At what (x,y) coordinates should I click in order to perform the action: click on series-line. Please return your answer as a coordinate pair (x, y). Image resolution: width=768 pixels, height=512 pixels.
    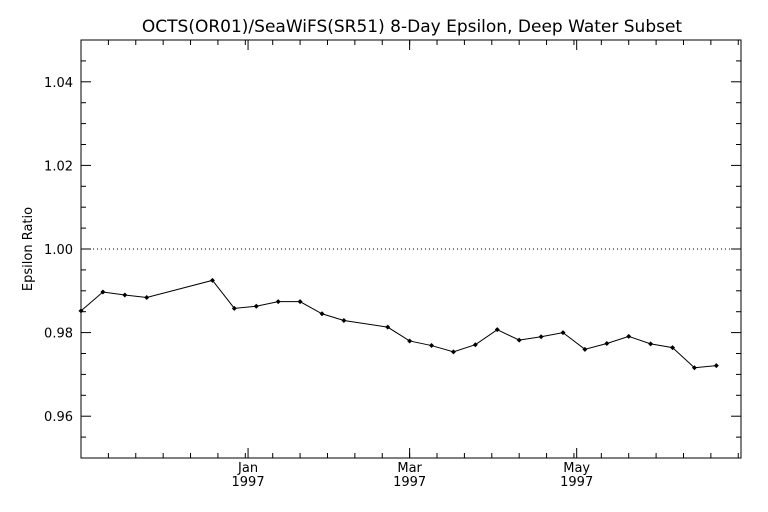
    Looking at the image, I should click on (398, 324).